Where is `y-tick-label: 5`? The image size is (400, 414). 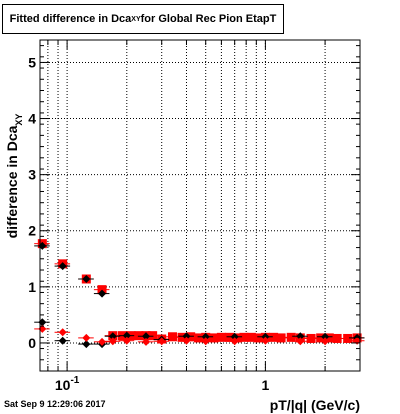
y-tick-label: 5 is located at coordinates (32, 62).